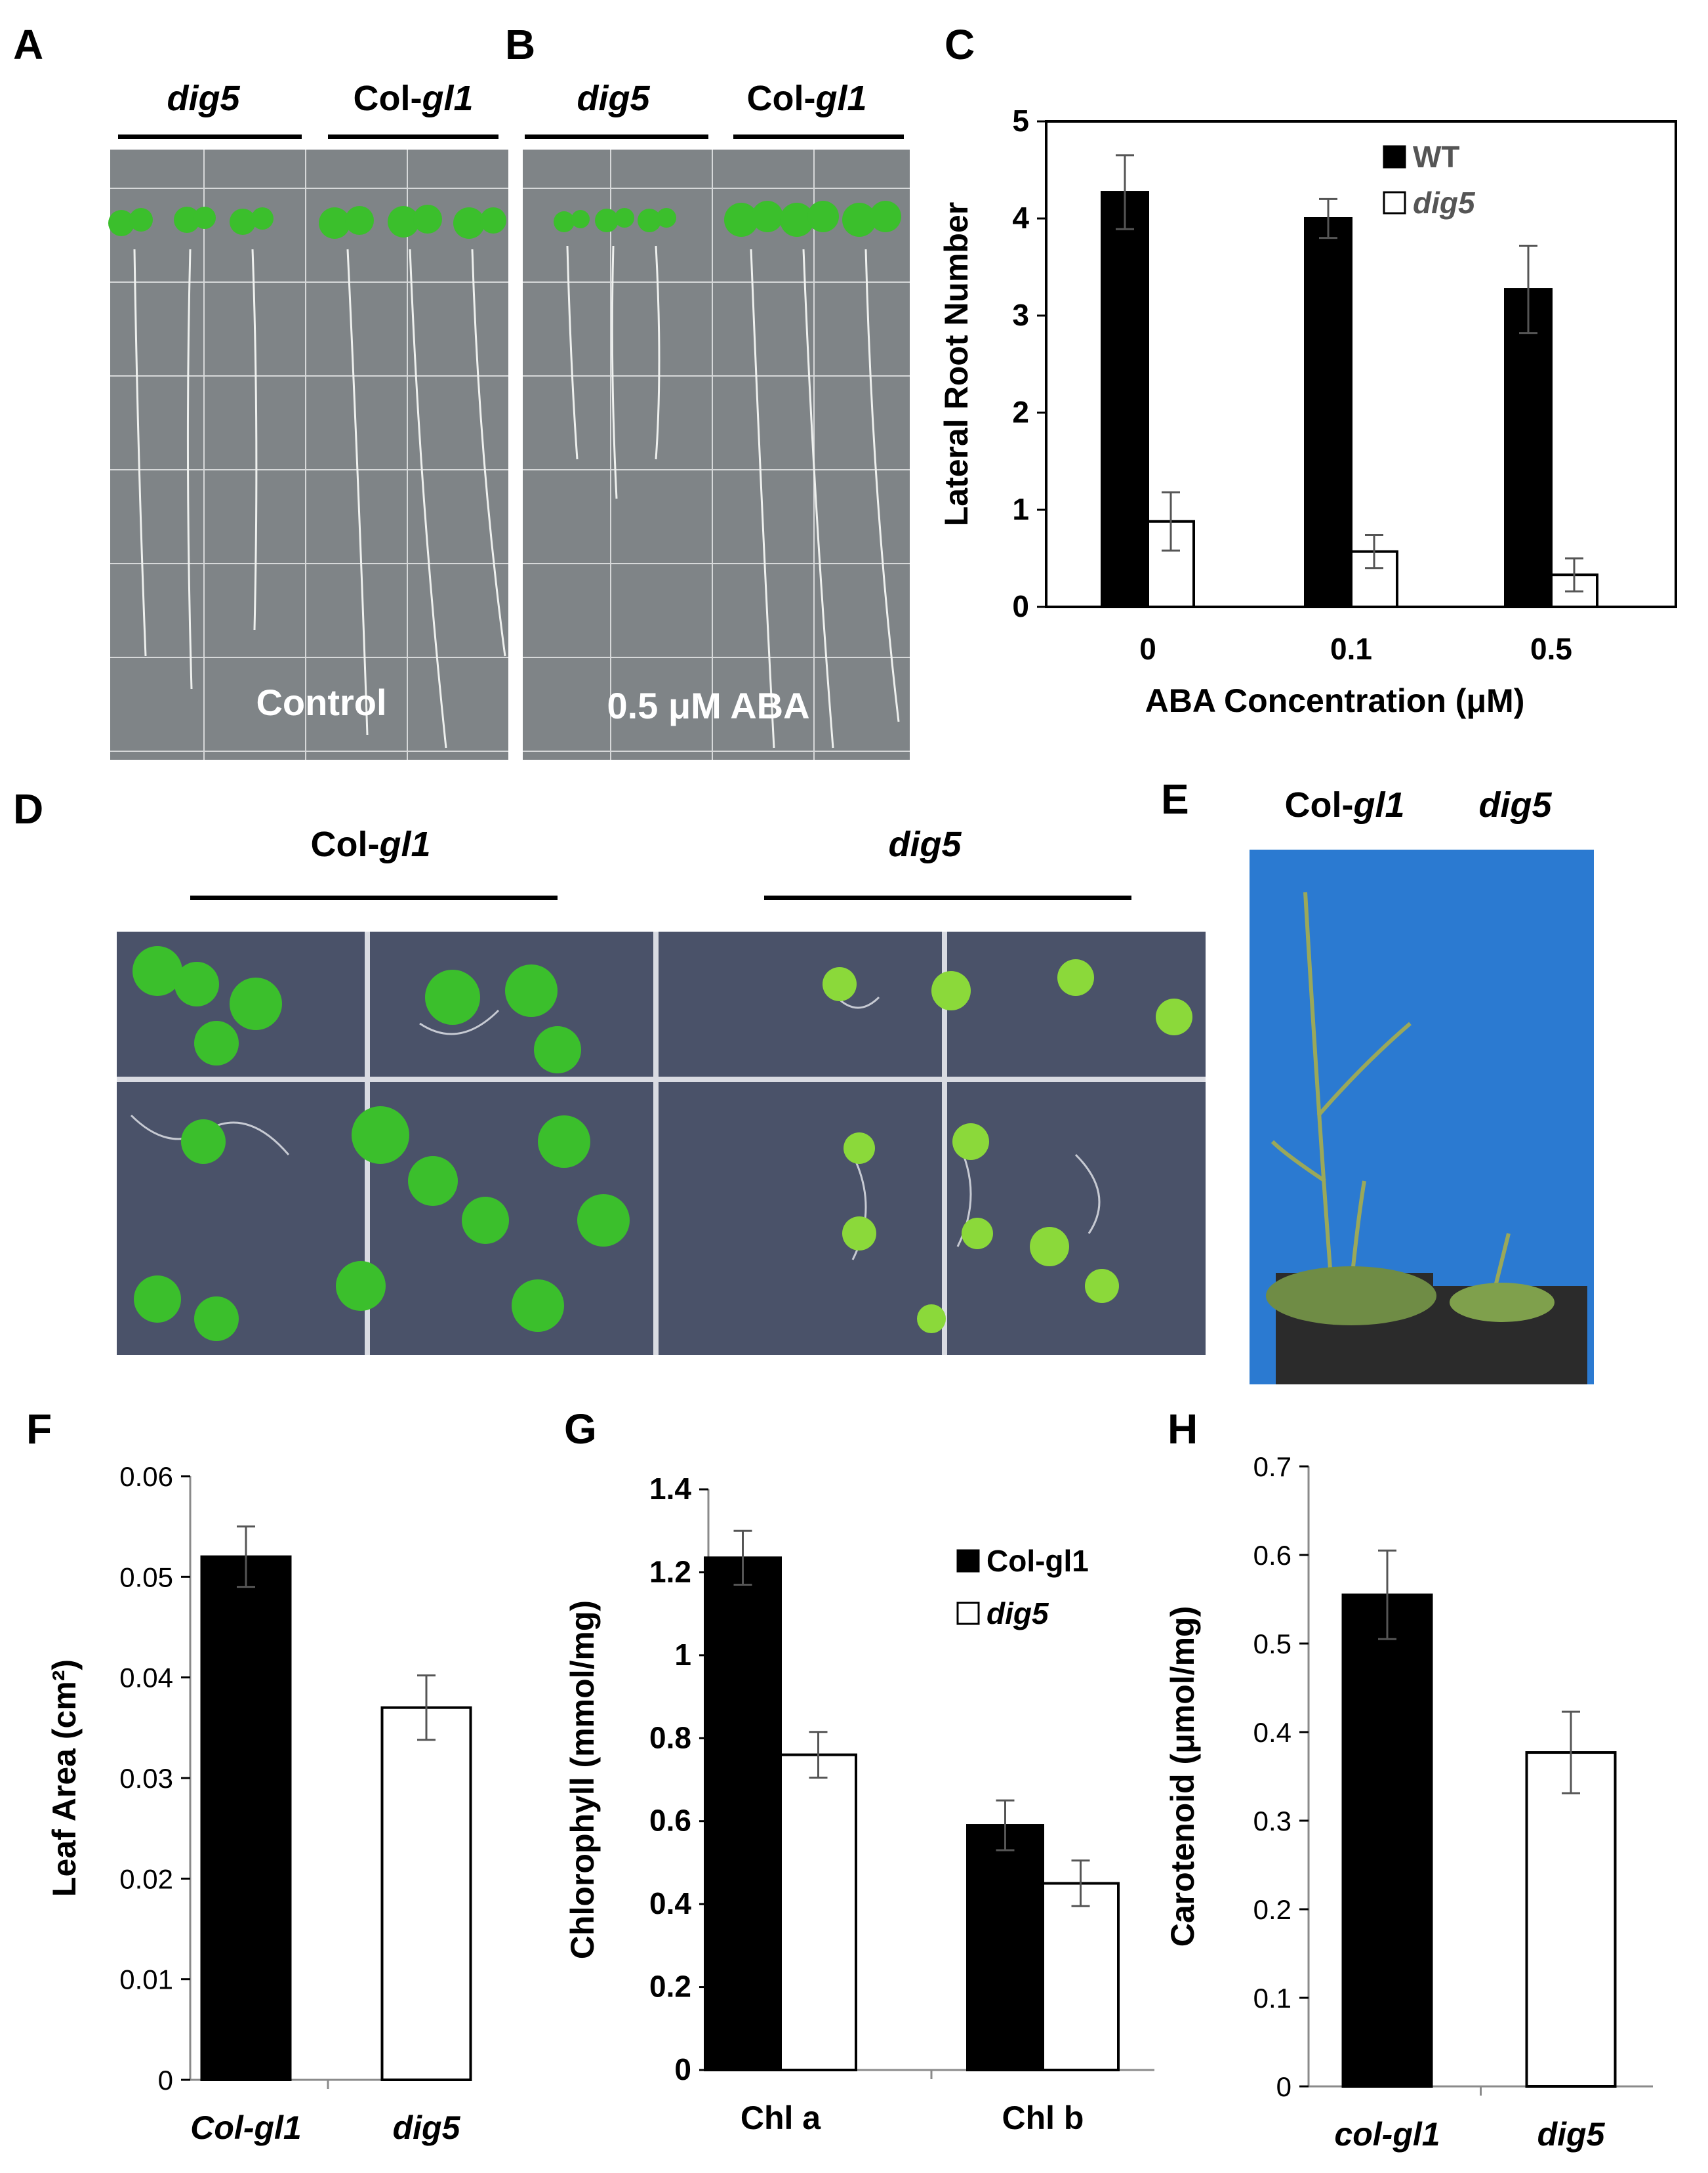 The height and width of the screenshot is (2173, 1708). I want to click on plate-photo-control: Control, so click(308, 455).